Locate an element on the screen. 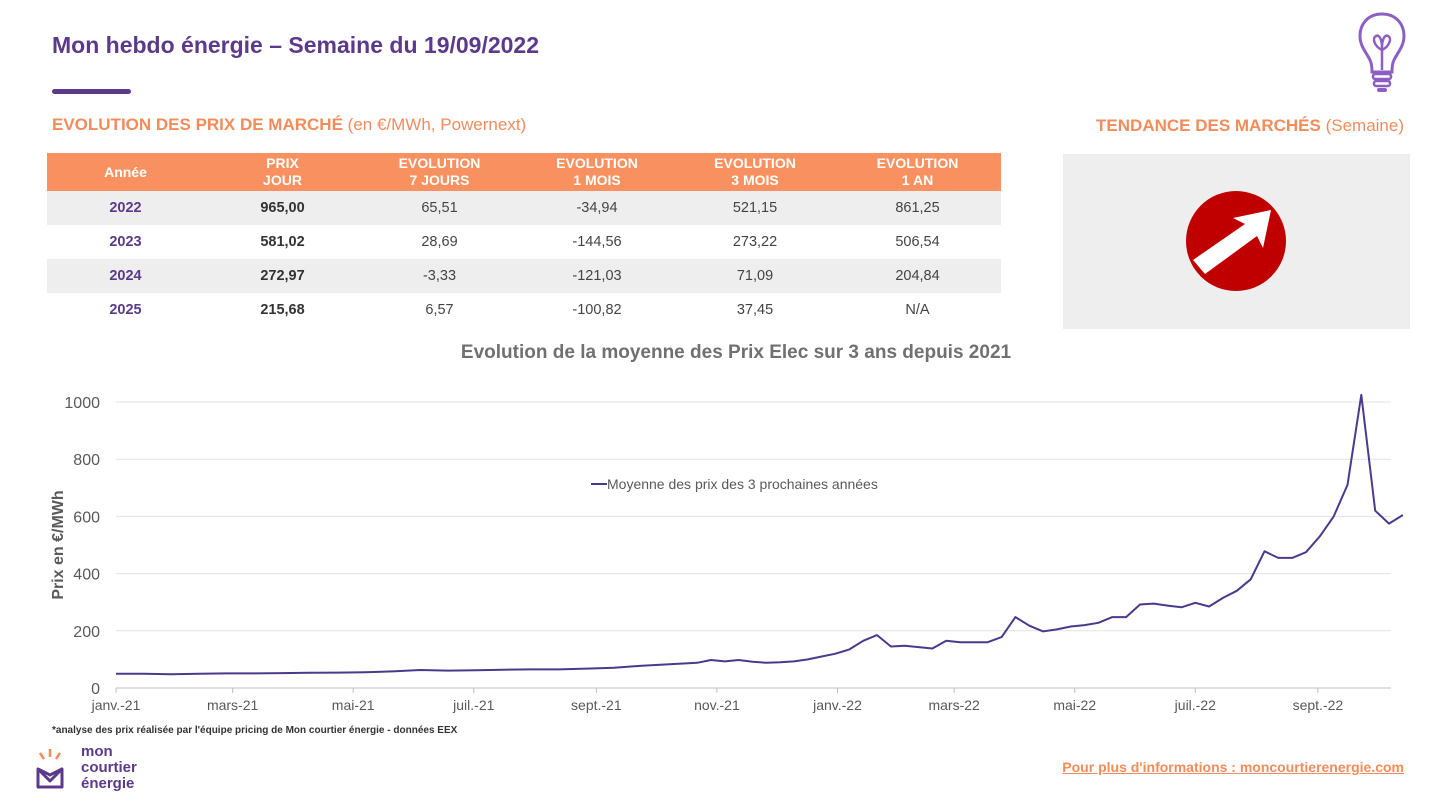  evolution-7d-cell: 6,57 is located at coordinates (439, 310).